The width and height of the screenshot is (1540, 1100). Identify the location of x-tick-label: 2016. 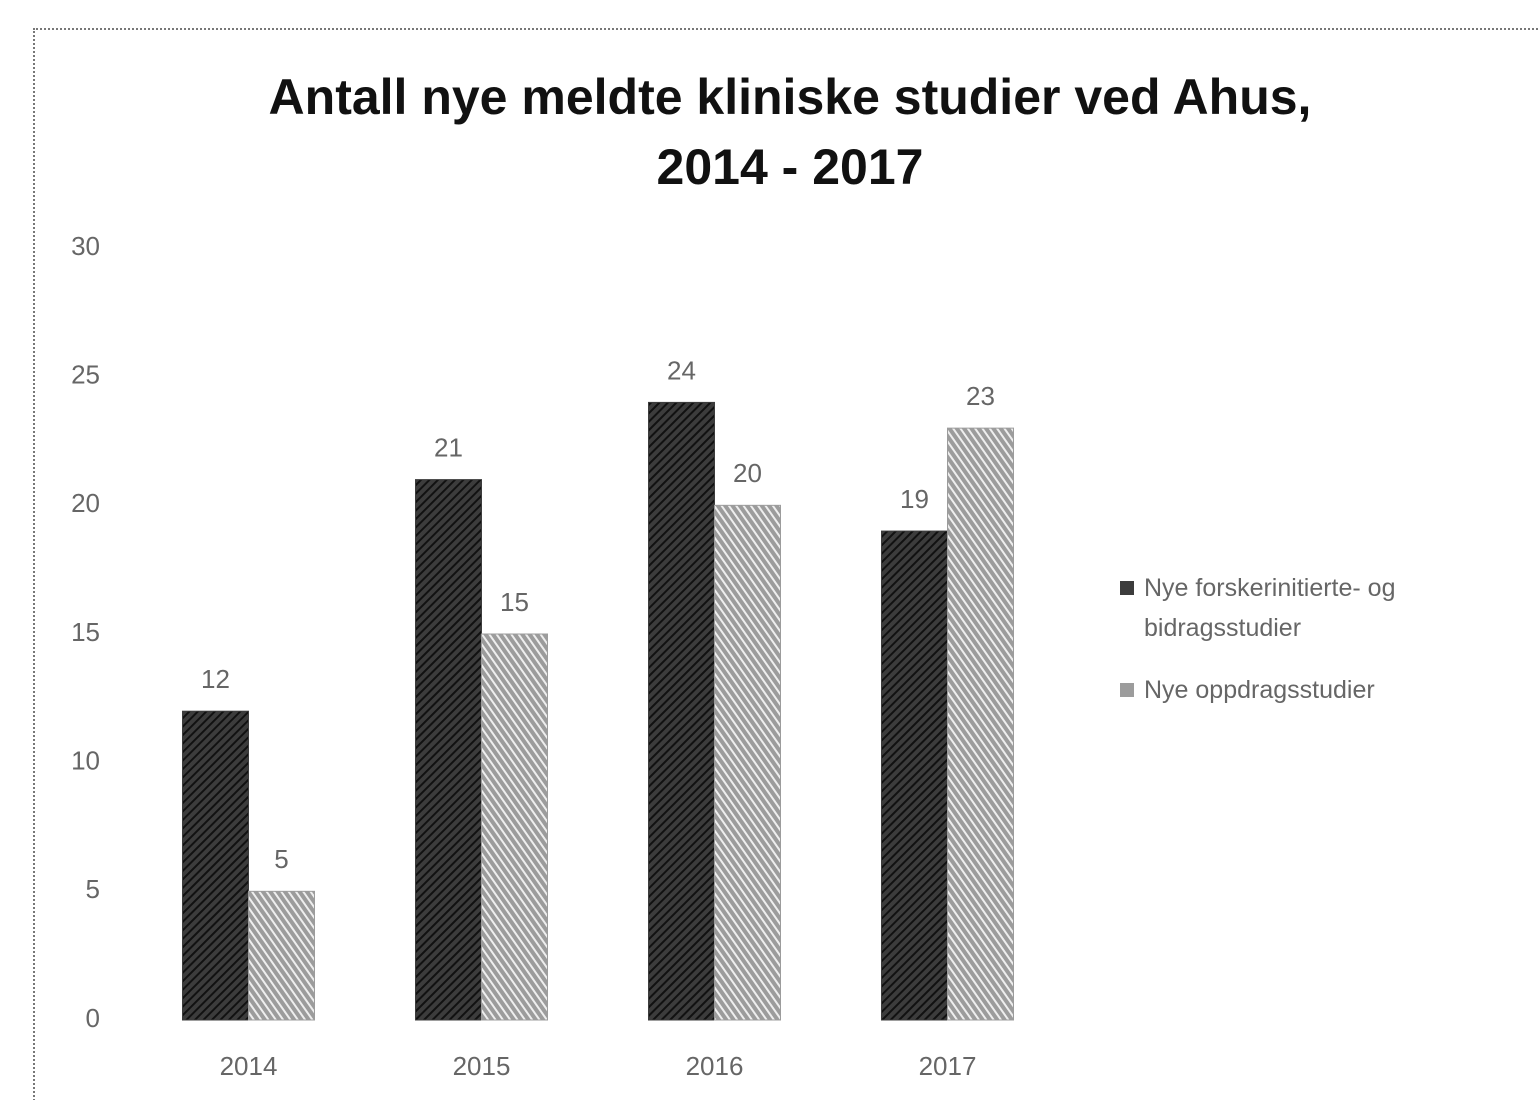
(715, 1066).